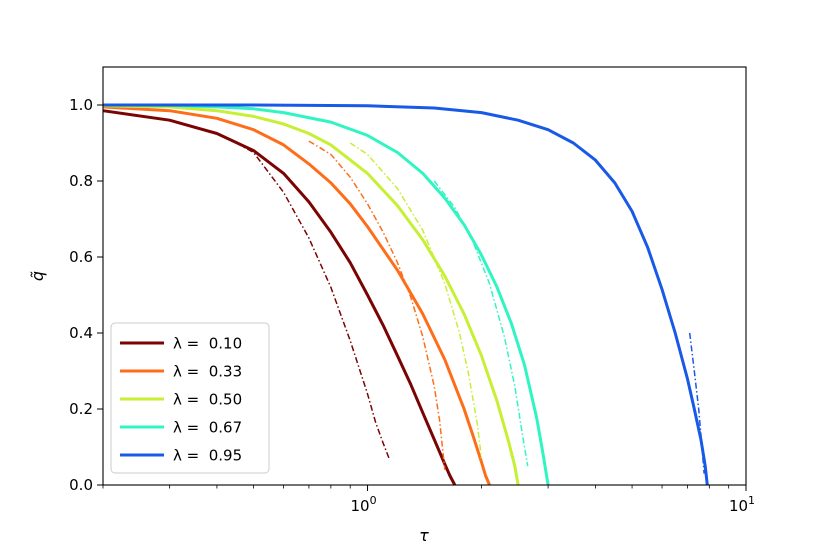 The image size is (830, 554). I want to click on legend-item: λ = 0.50, so click(181, 400).